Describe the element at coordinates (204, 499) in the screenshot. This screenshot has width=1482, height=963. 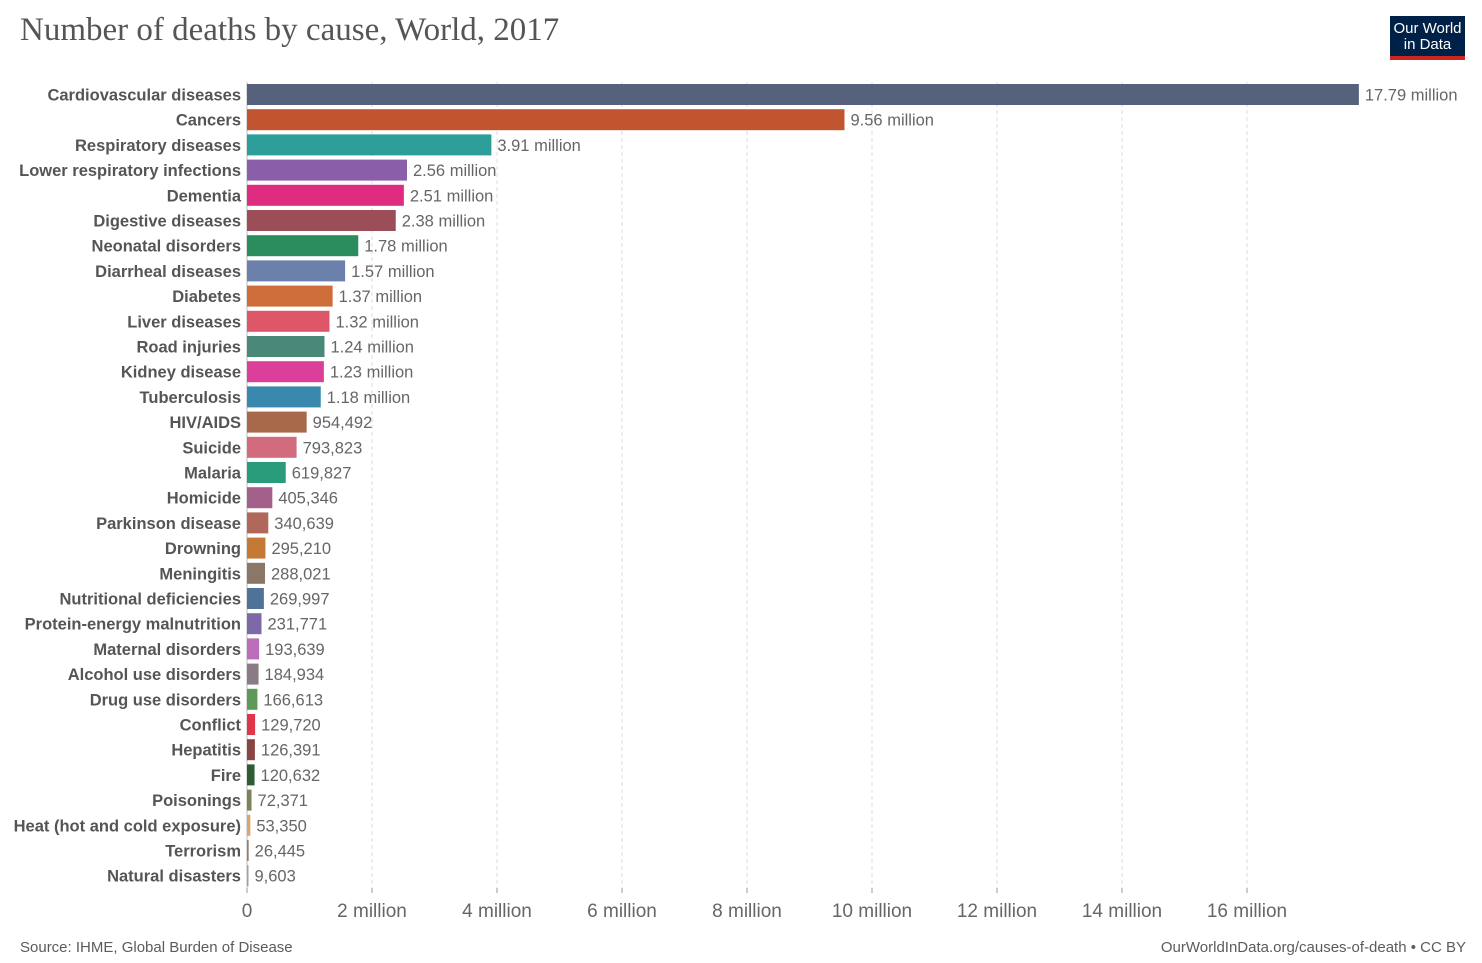
I see `category-label: Homicide` at that location.